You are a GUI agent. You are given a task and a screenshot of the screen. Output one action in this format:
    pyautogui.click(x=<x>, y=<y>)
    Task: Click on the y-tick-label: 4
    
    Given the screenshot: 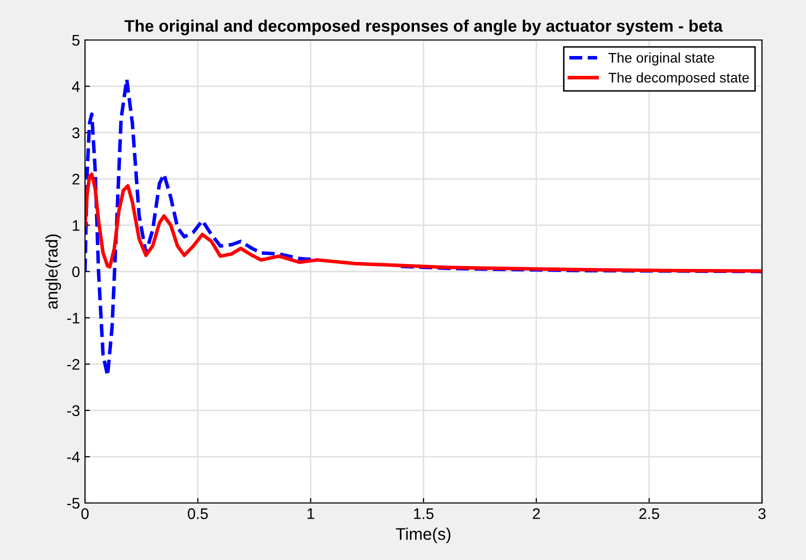 What is the action you would take?
    pyautogui.click(x=76, y=86)
    